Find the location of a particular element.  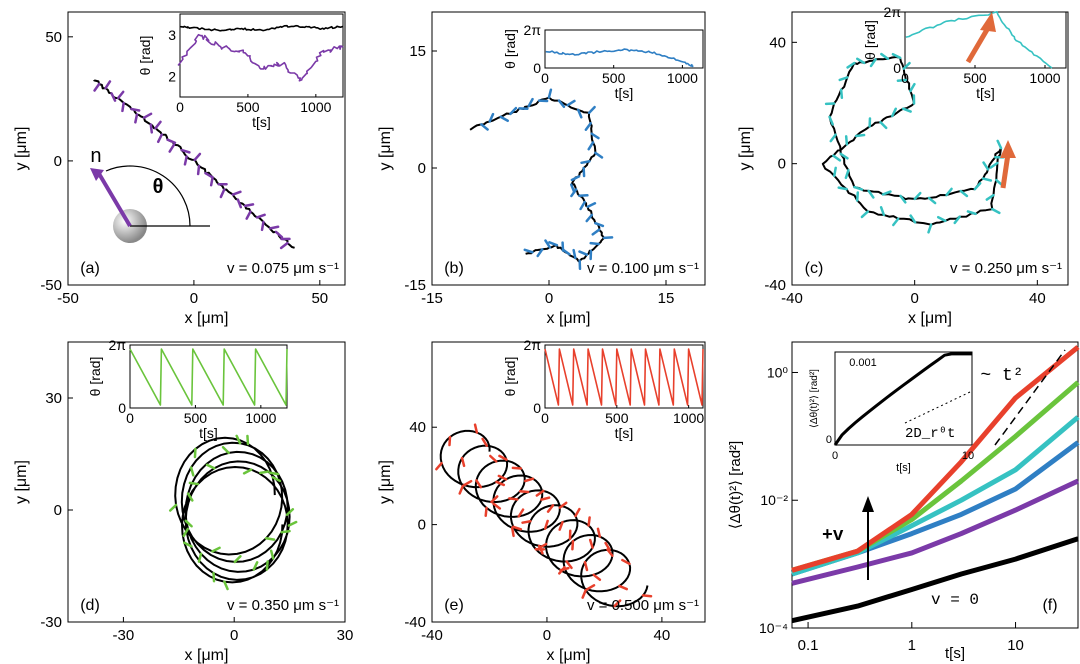

y-tick-label: -30 is located at coordinates (51, 622).